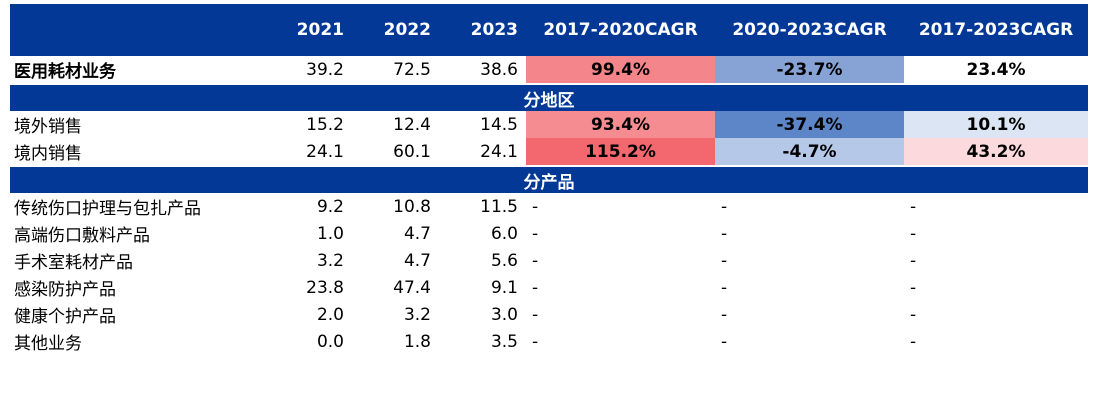 This screenshot has width=1096, height=409. I want to click on value-cell-2023: 14.5, so click(499, 124).